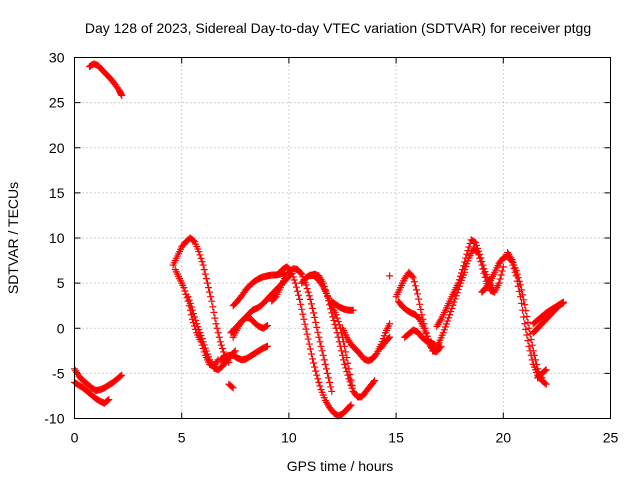 The height and width of the screenshot is (480, 640). Describe the element at coordinates (289, 438) in the screenshot. I see `x-tick-label: 10` at that location.